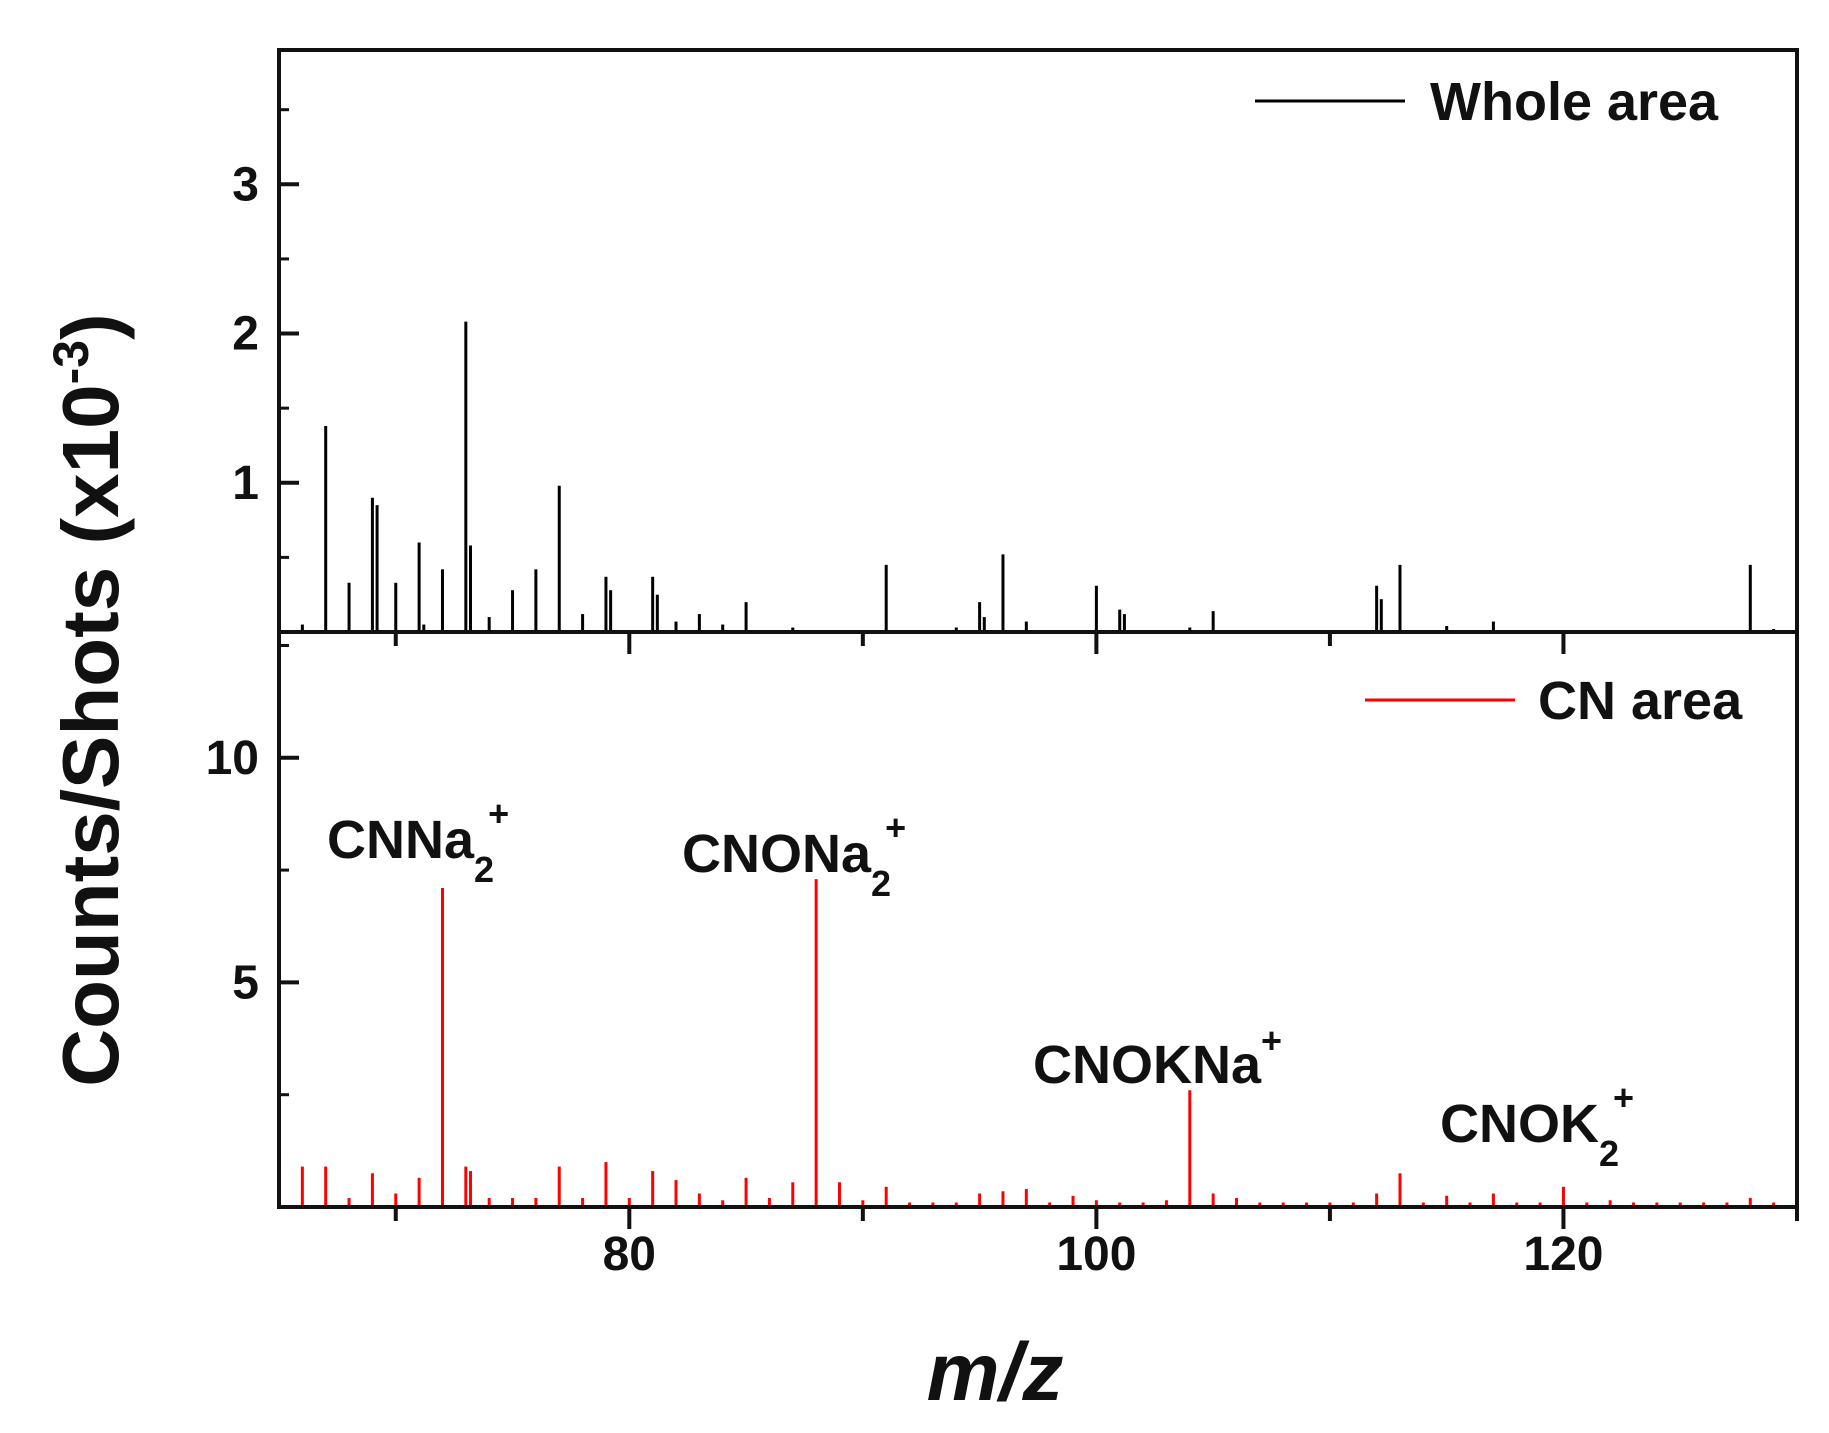  I want to click on whole-y-tick-label: 2, so click(245, 334).